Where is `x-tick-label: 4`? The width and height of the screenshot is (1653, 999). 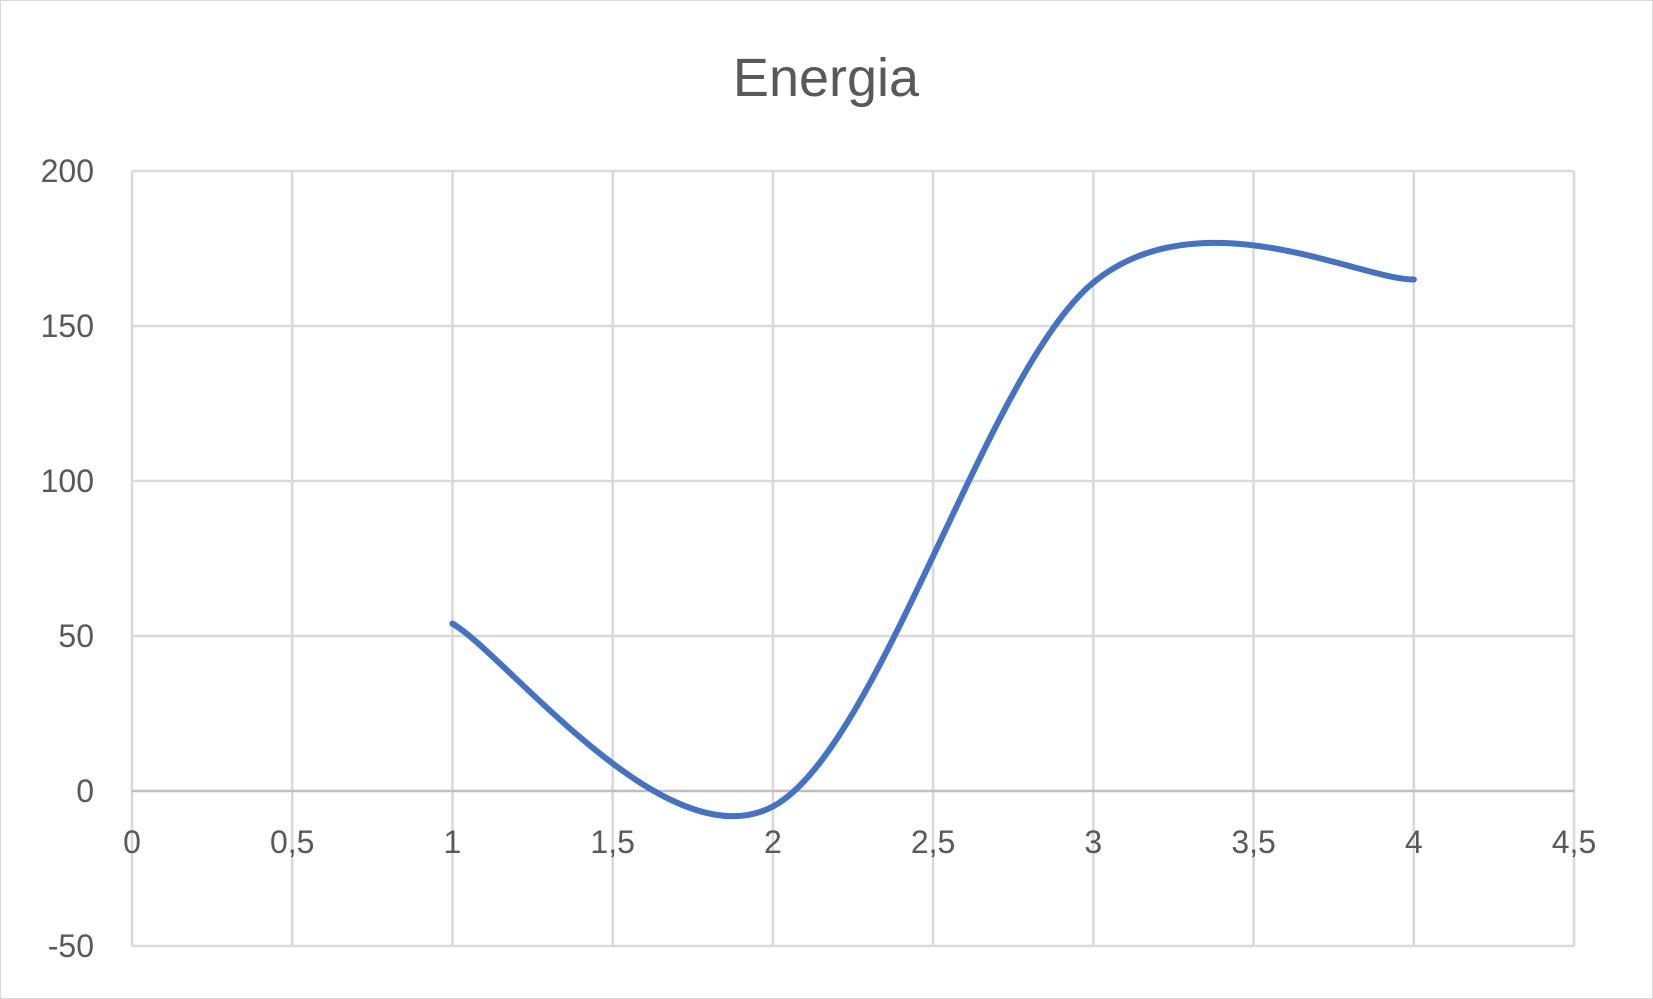 x-tick-label: 4 is located at coordinates (1414, 842).